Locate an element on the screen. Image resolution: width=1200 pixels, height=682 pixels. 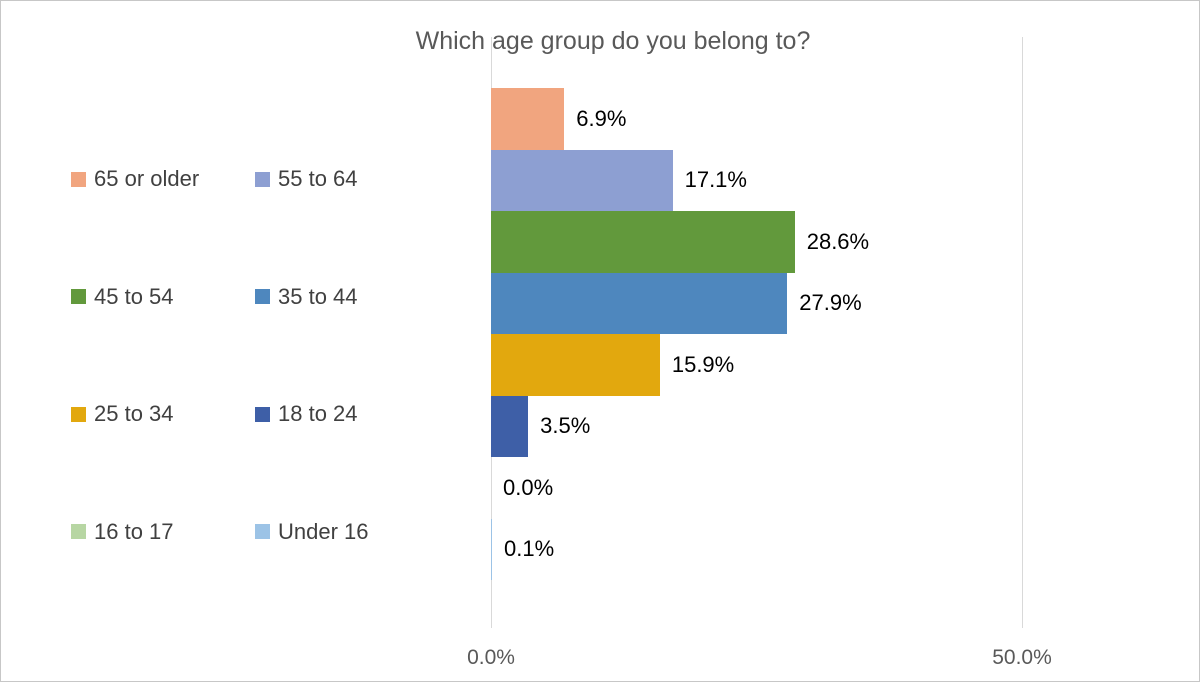
data-label-18-to-24: 3.5% is located at coordinates (565, 426).